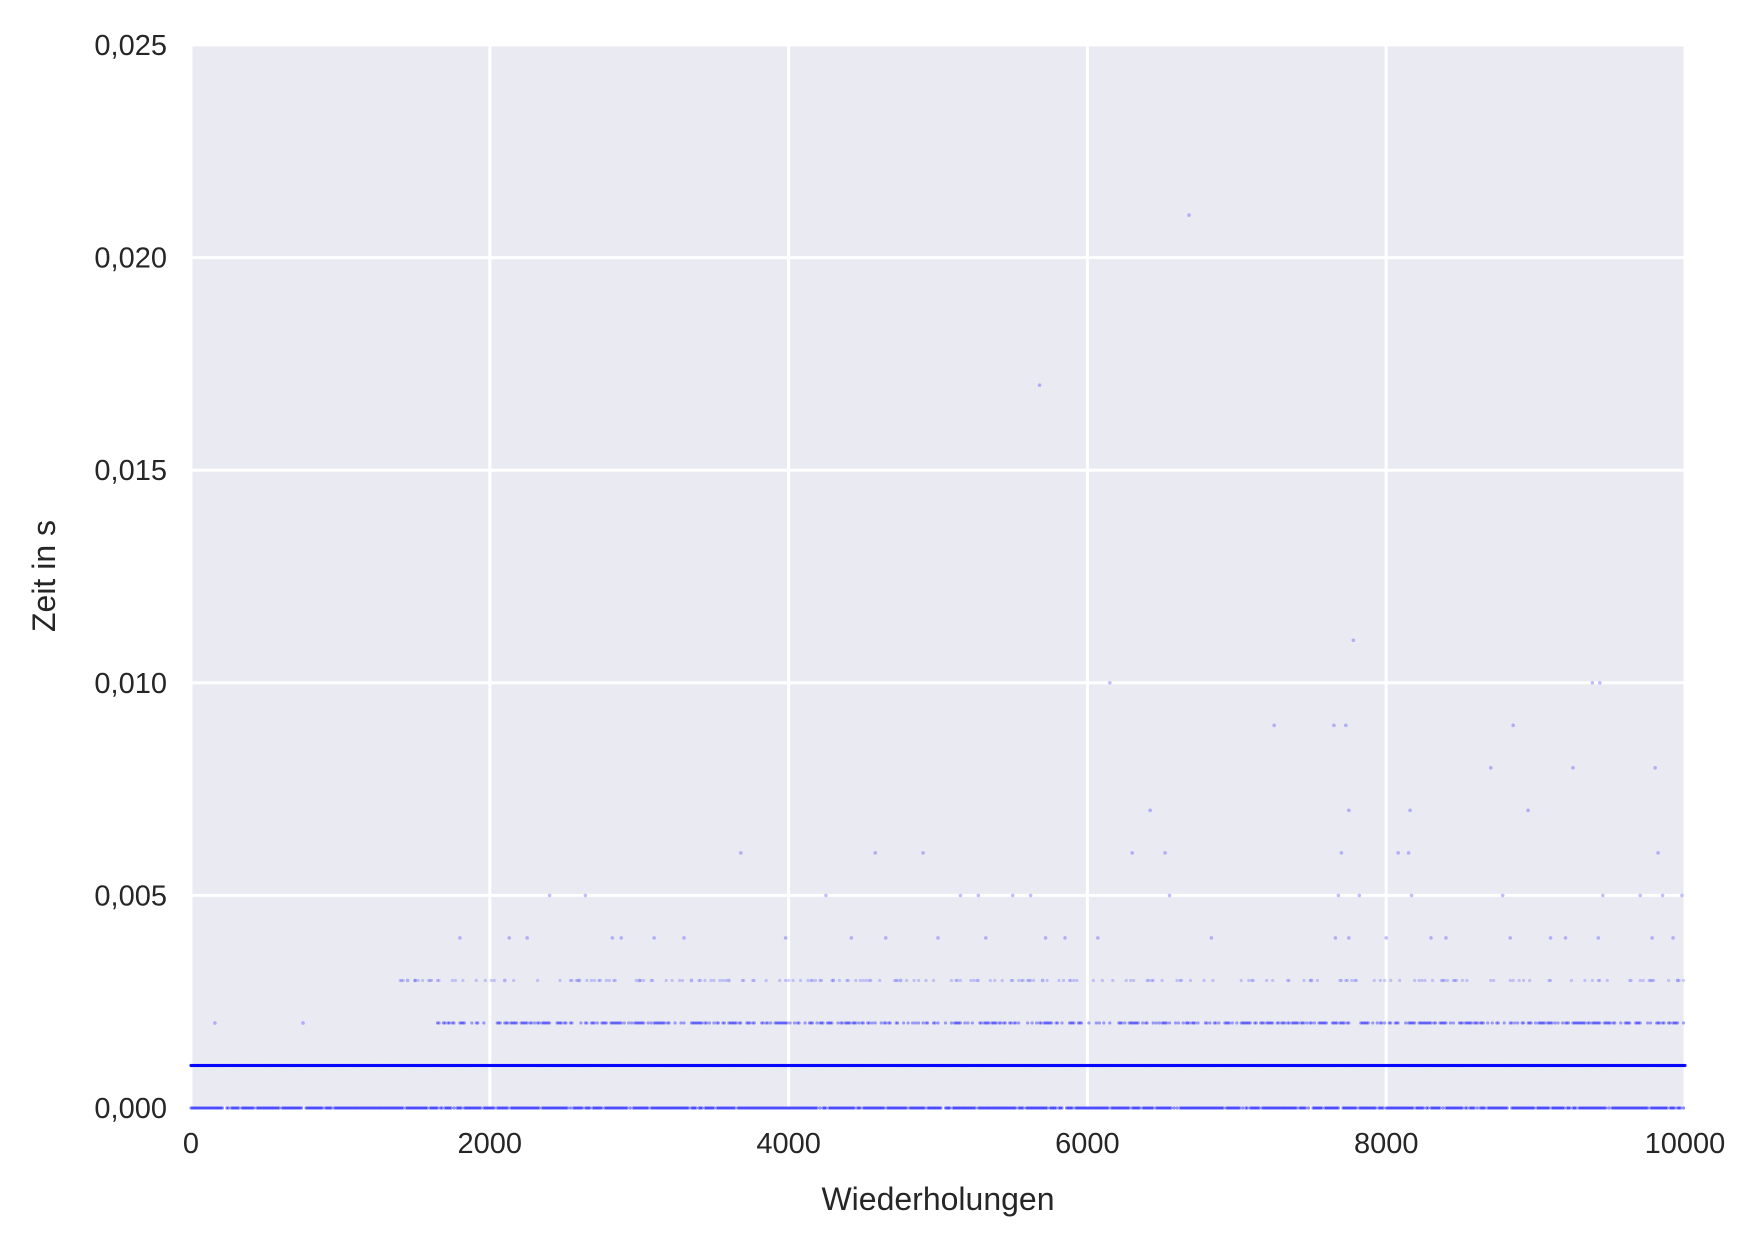  Describe the element at coordinates (130, 471) in the screenshot. I see `y-tick-label: 0,015` at that location.